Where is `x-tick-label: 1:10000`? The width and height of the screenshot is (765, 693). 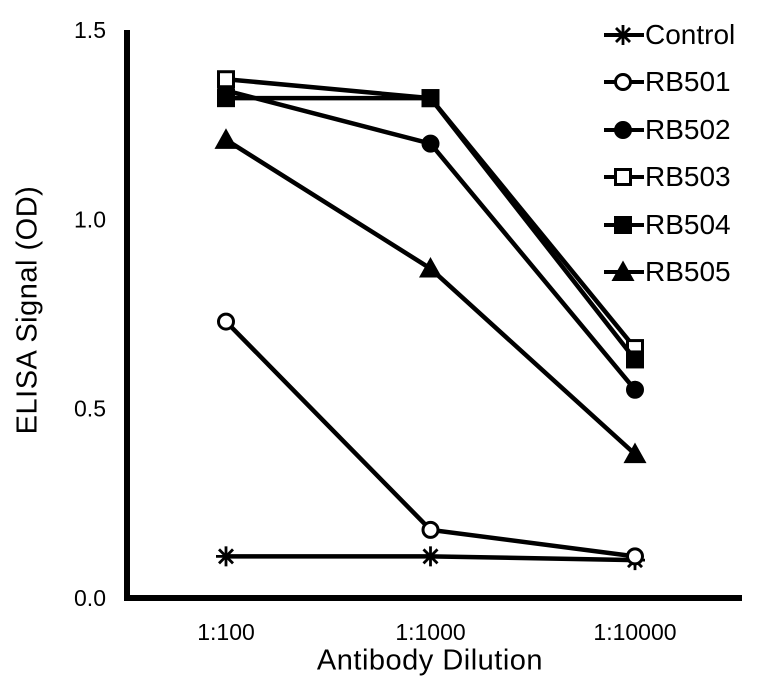 x-tick-label: 1:10000 is located at coordinates (634, 632).